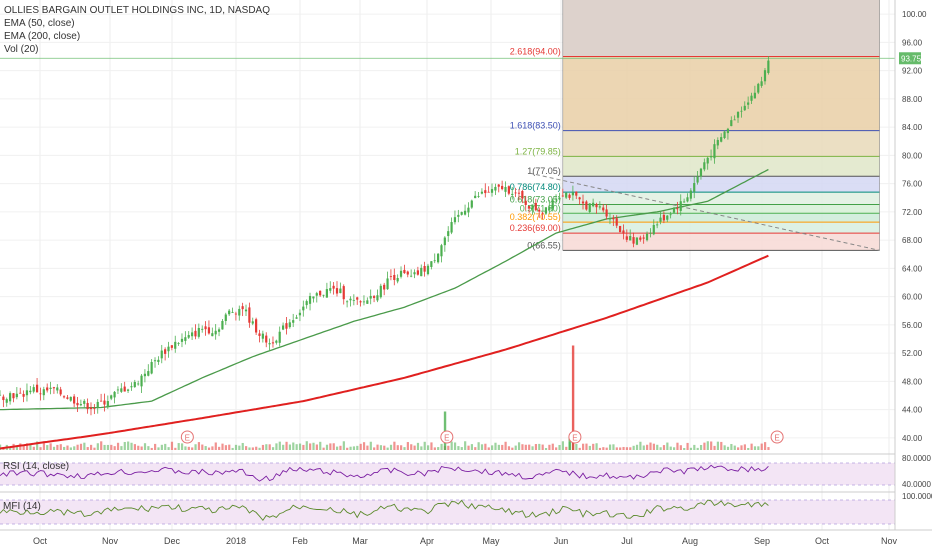  Describe the element at coordinates (447, 512) in the screenshot. I see `mfi-band` at that location.